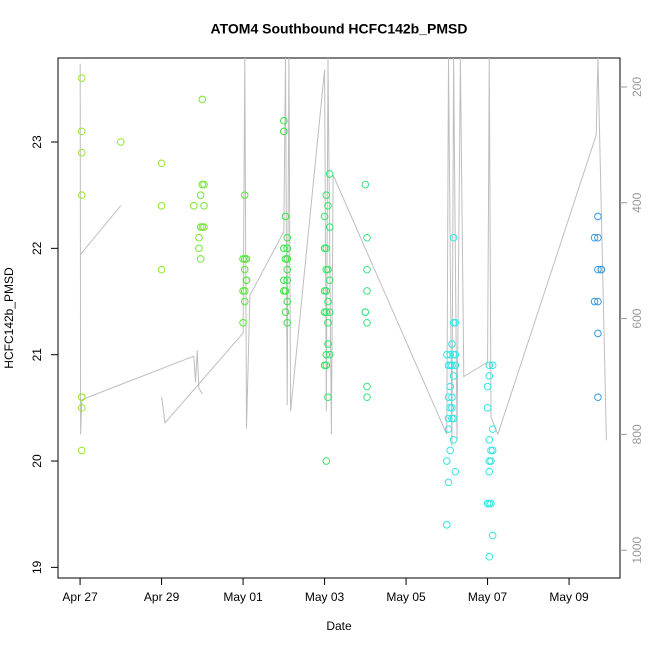 Image resolution: width=650 pixels, height=650 pixels. What do you see at coordinates (569, 597) in the screenshot?
I see `x-tick-label: May 09` at bounding box center [569, 597].